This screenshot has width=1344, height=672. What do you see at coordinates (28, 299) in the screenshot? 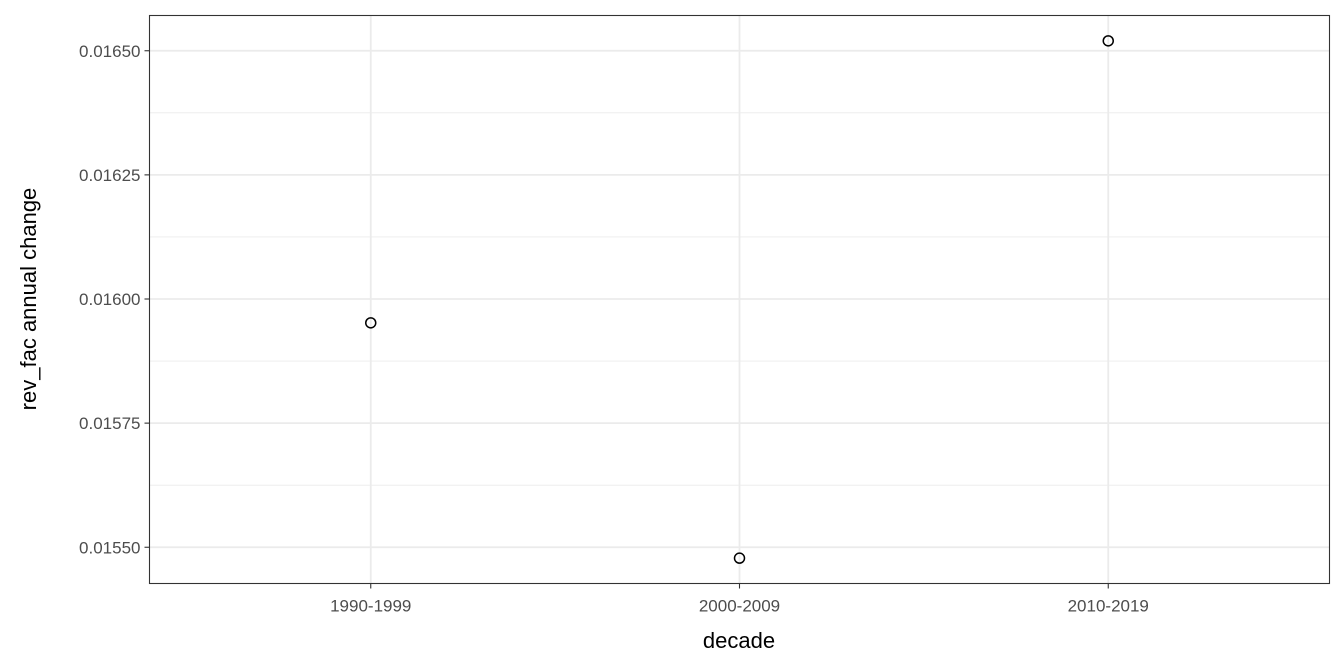
I see `y-axis-label: rev_fac annual change` at bounding box center [28, 299].